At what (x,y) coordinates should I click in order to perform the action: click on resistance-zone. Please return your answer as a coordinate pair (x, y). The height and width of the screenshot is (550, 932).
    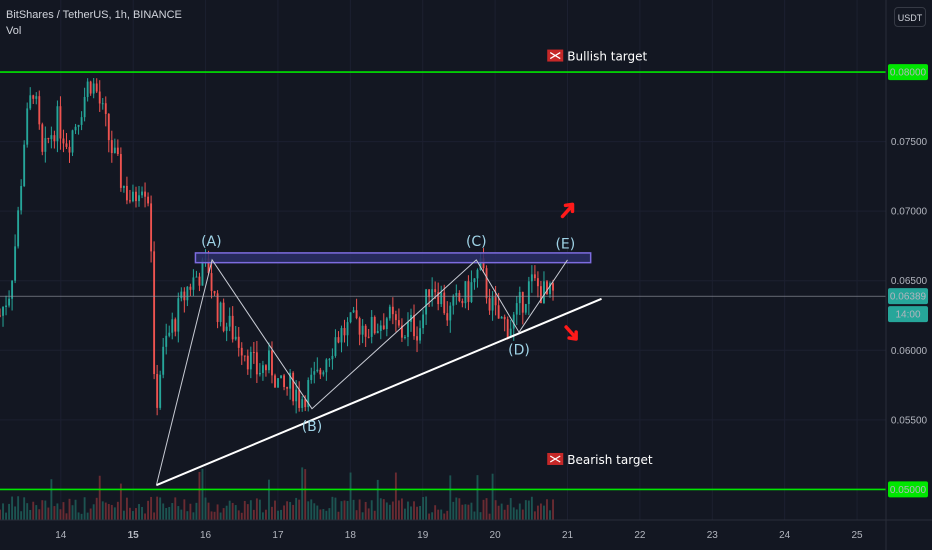
    Looking at the image, I should click on (393, 258).